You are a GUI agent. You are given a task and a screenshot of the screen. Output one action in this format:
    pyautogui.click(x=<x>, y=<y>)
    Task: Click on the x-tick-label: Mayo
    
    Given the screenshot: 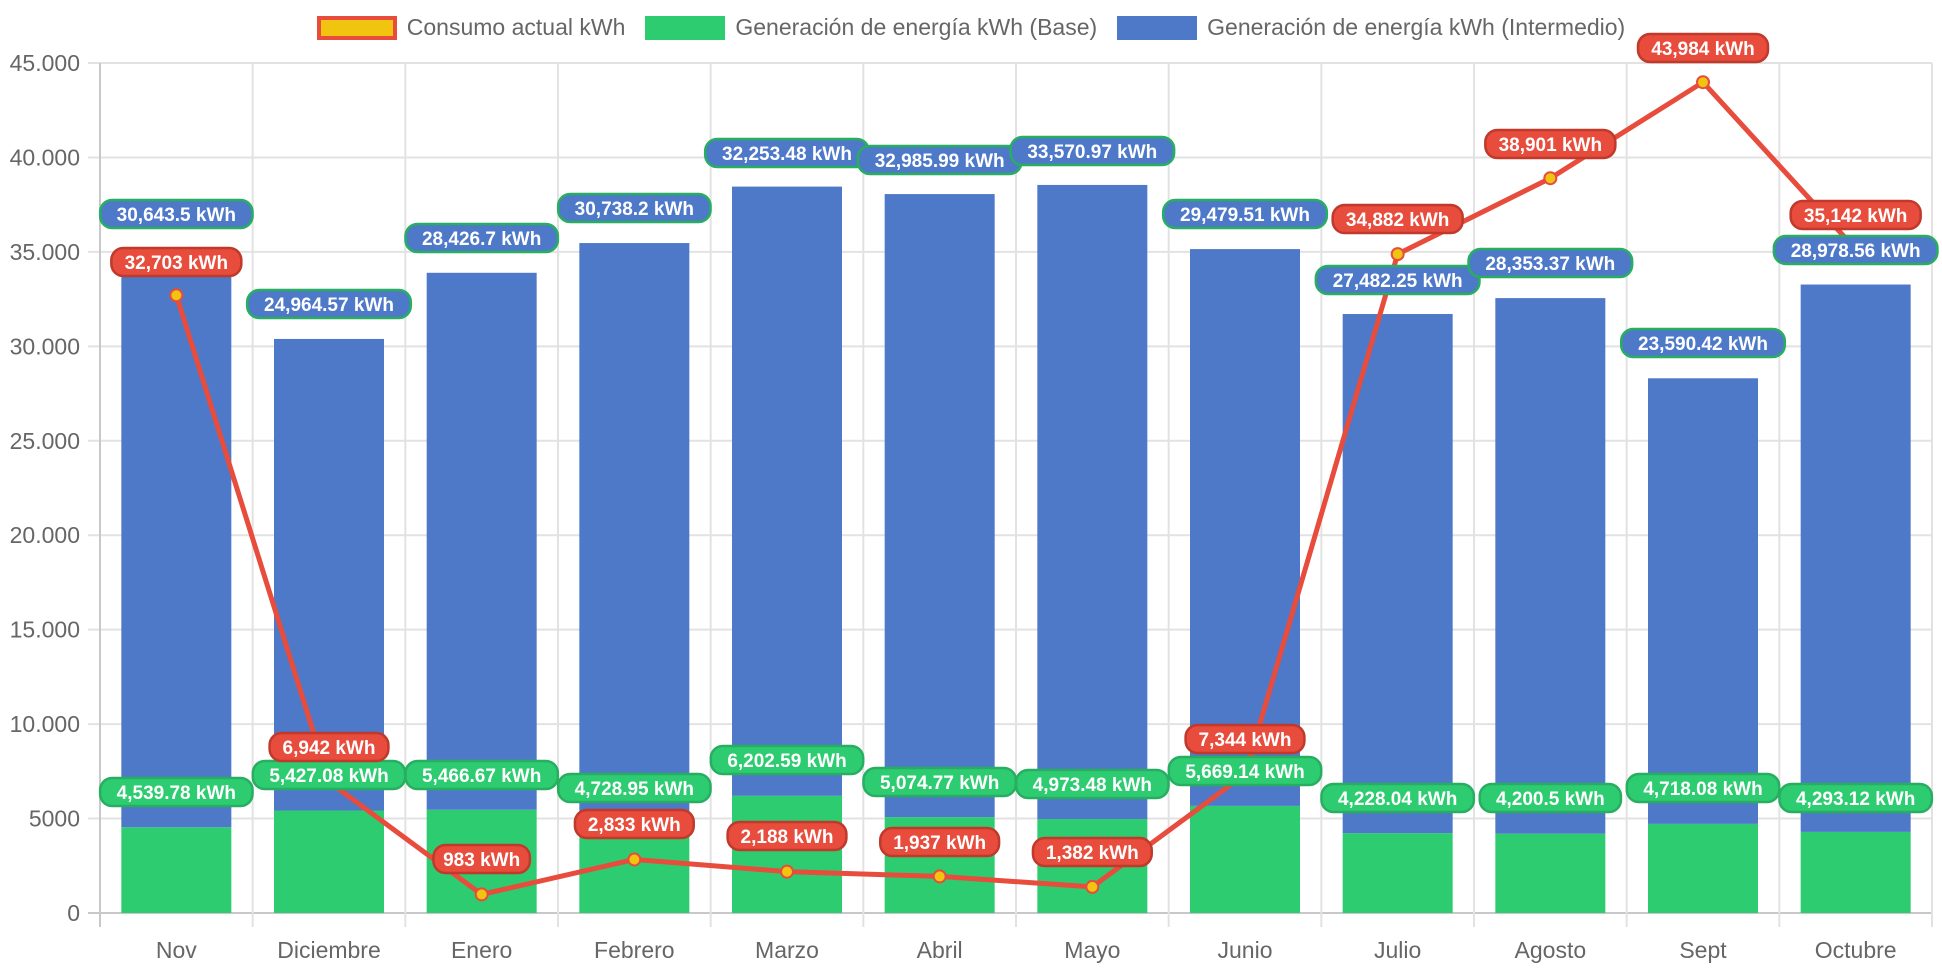 What is the action you would take?
    pyautogui.click(x=1092, y=950)
    